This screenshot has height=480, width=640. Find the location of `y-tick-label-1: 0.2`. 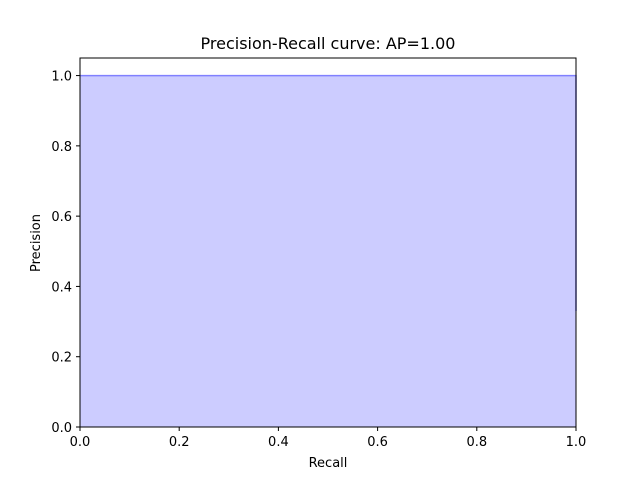

y-tick-label-1: 0.2 is located at coordinates (61, 358).